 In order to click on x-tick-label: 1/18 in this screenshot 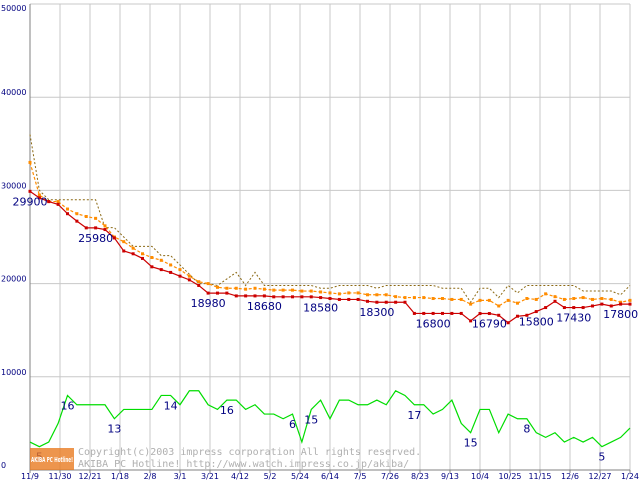, I will do `click(120, 476)`.